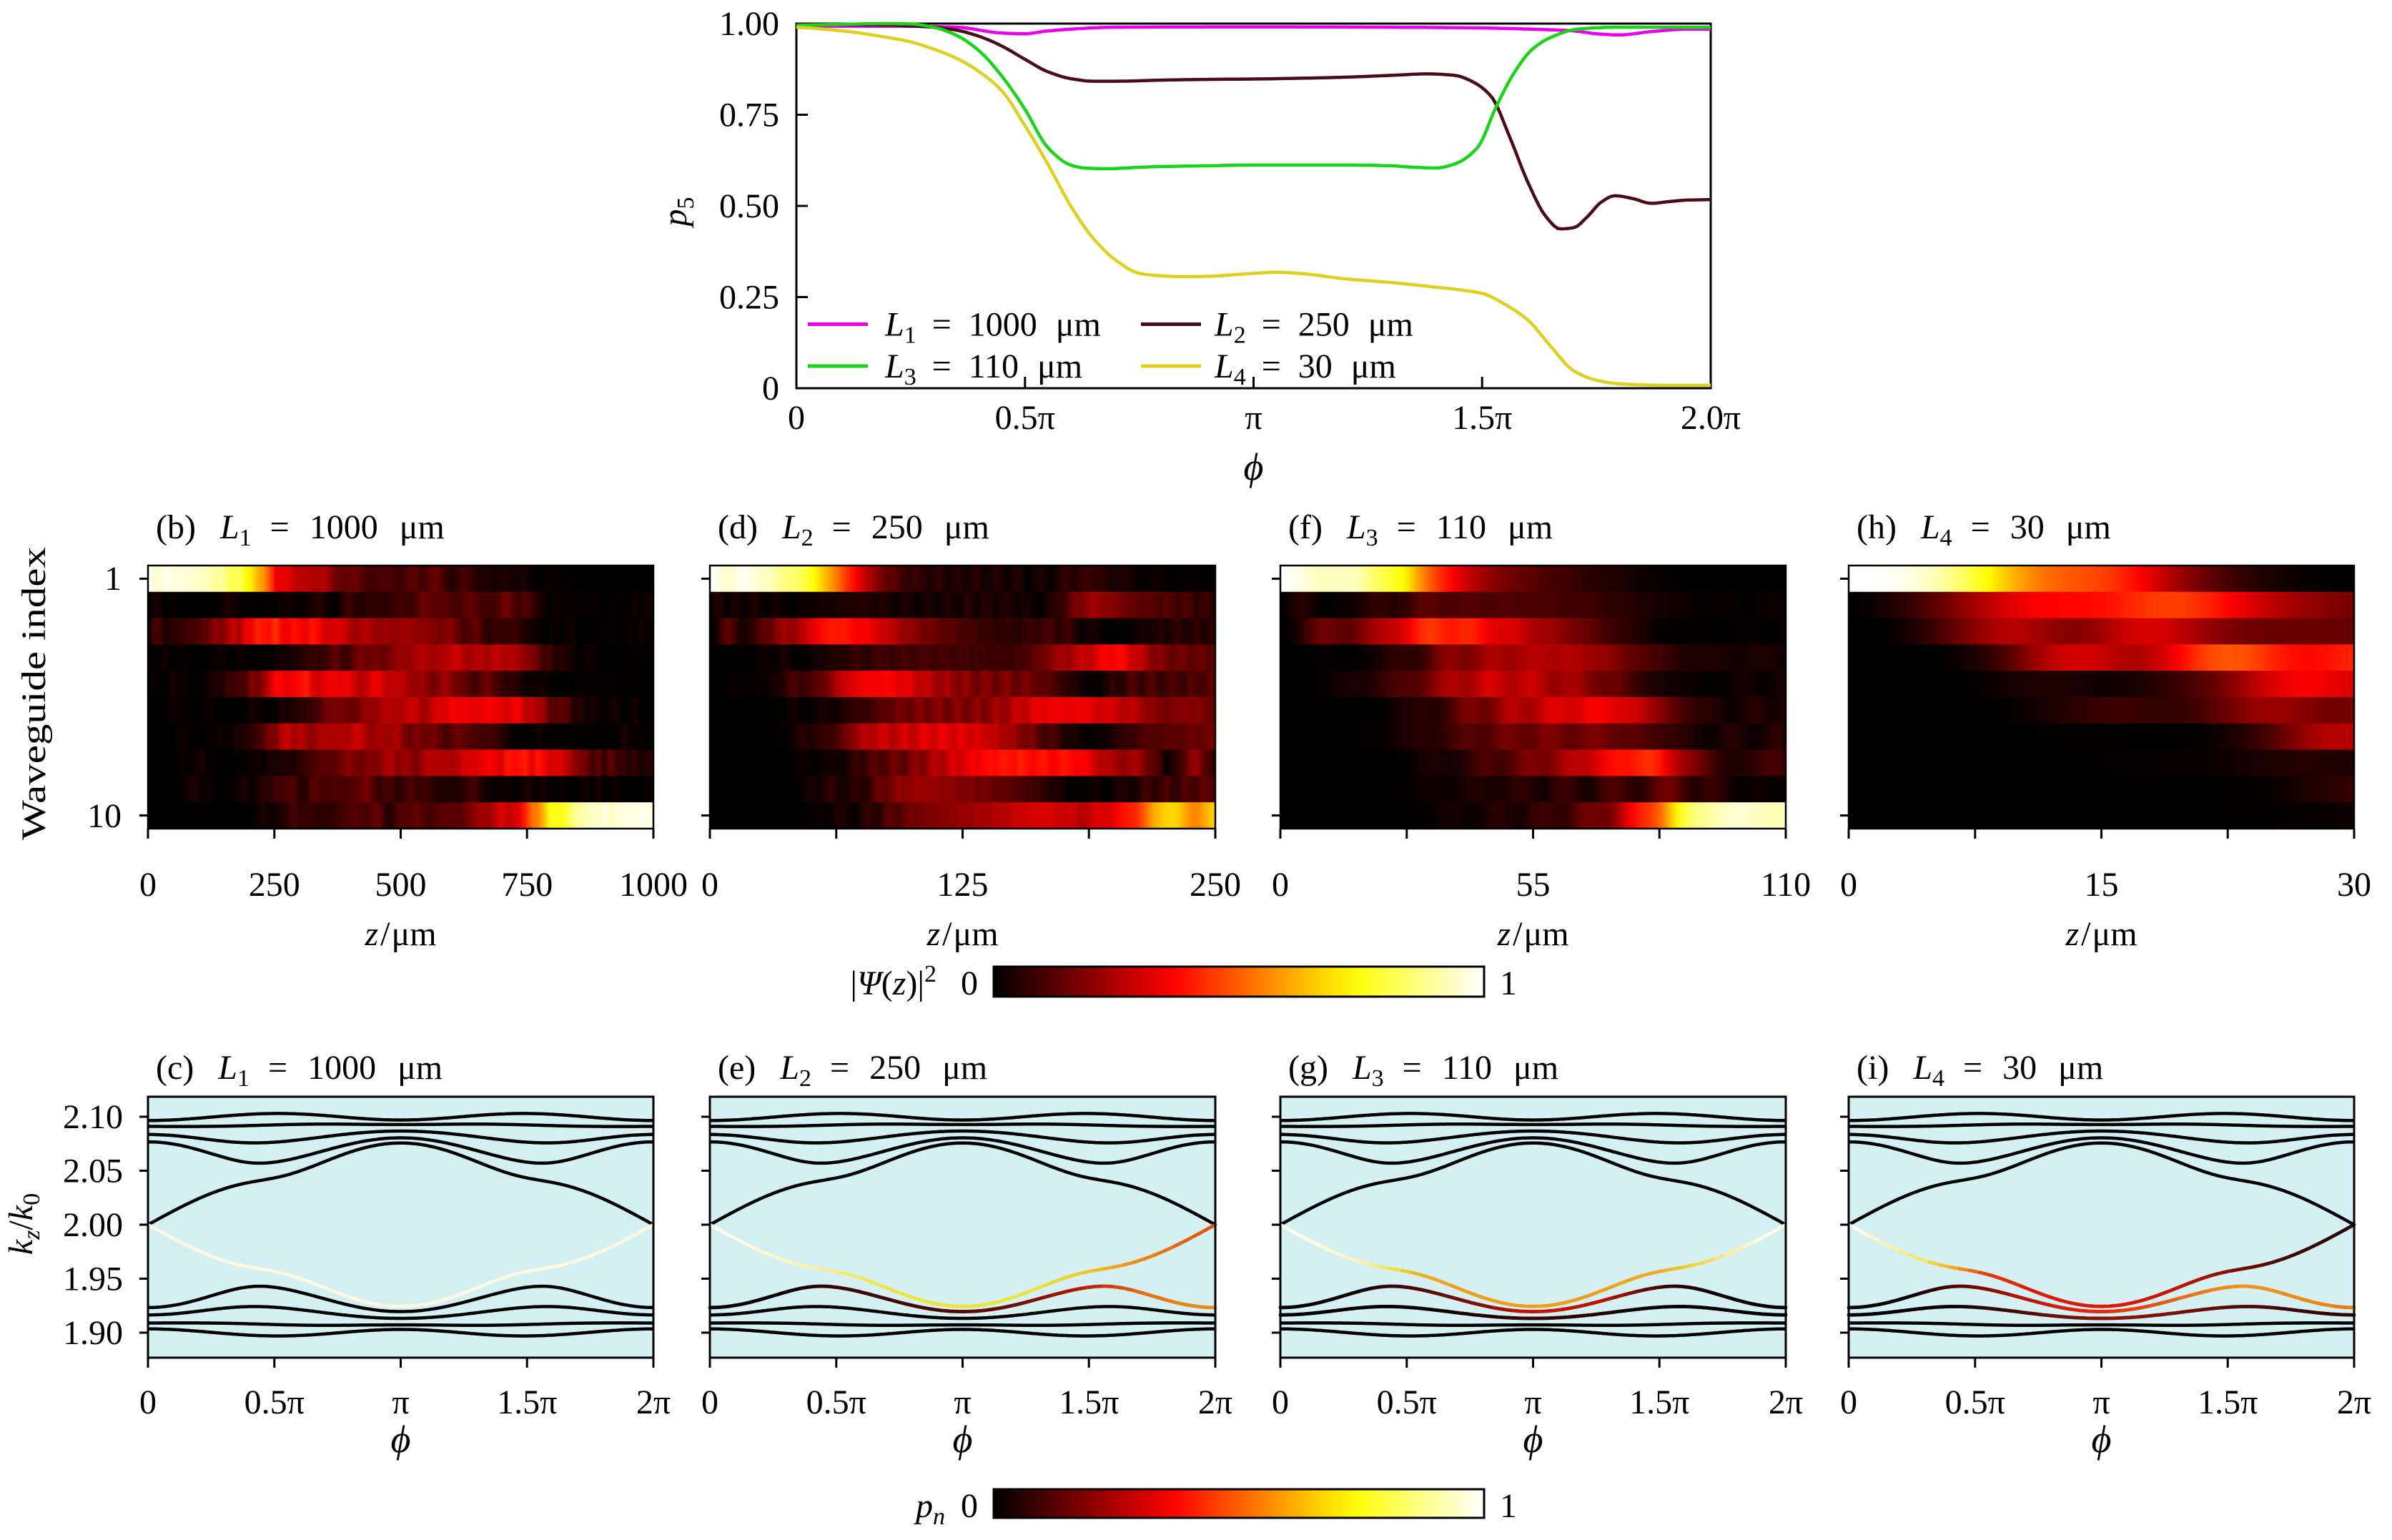 The image size is (2392, 1540). Describe the element at coordinates (749, 24) in the screenshot. I see `svg-text: 1.00` at that location.